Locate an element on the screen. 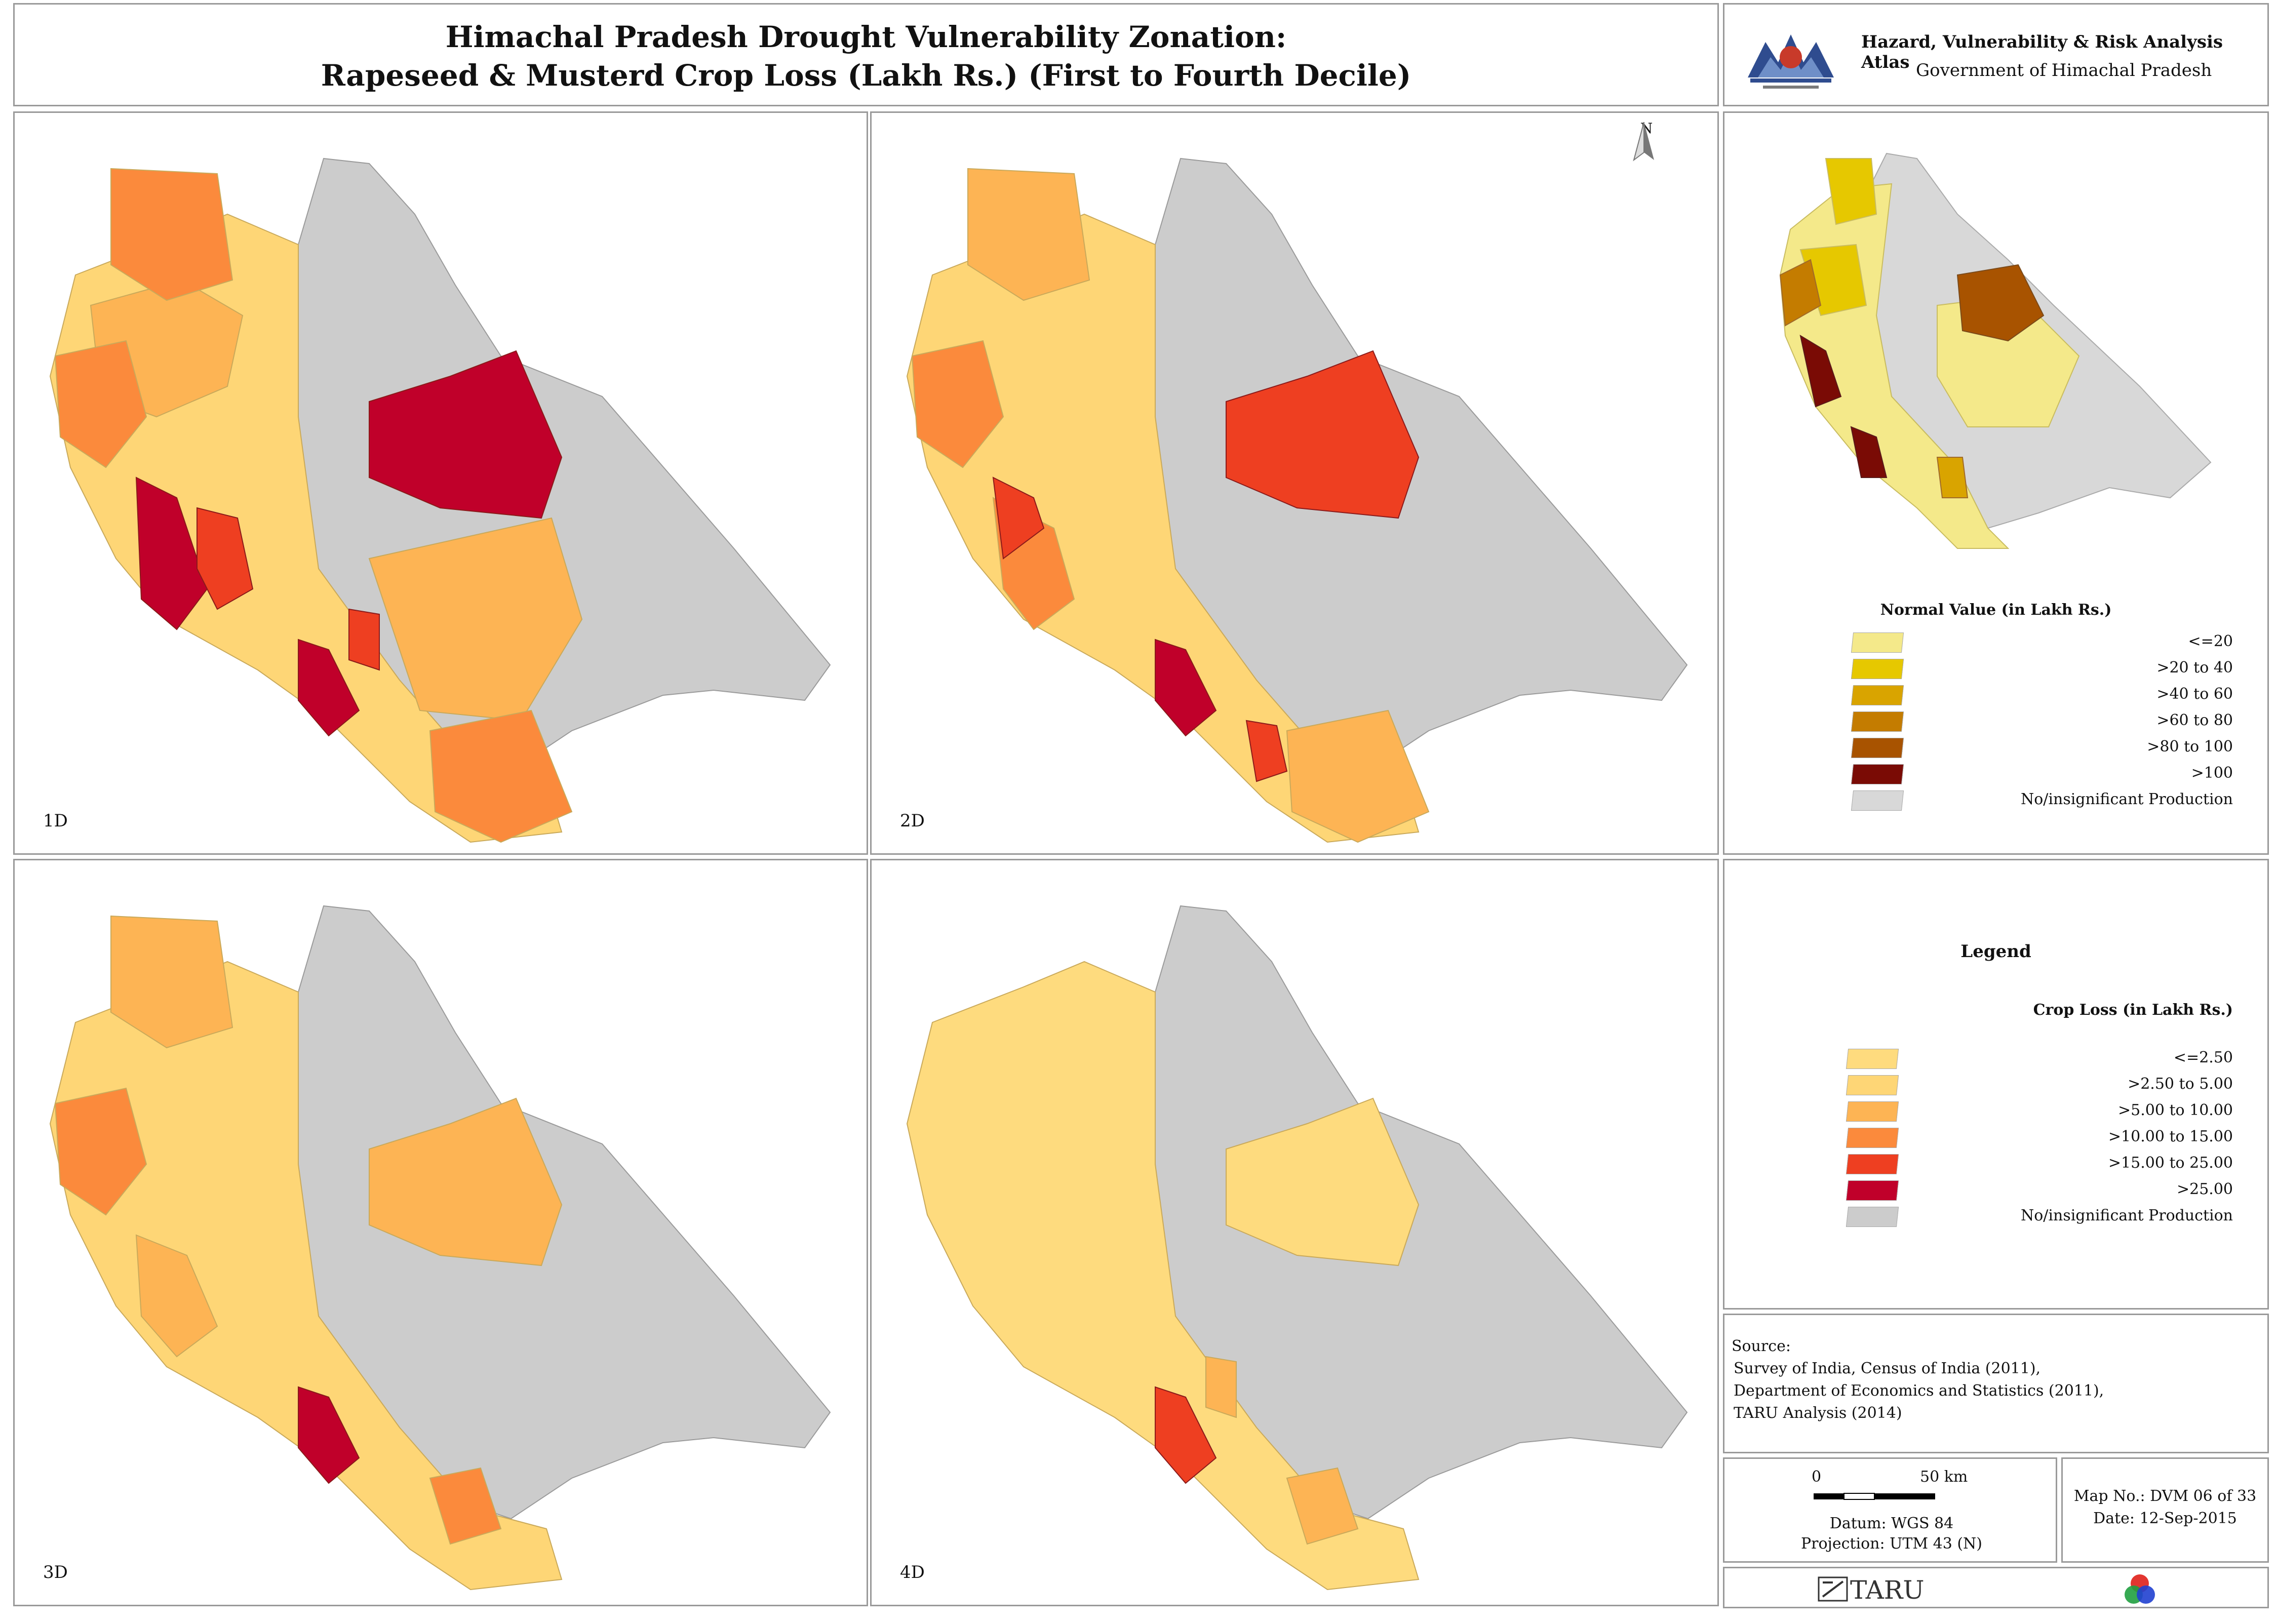 The image size is (2276, 1624). projection-text: Projection: UTM 43 (N) is located at coordinates (1891, 1544).